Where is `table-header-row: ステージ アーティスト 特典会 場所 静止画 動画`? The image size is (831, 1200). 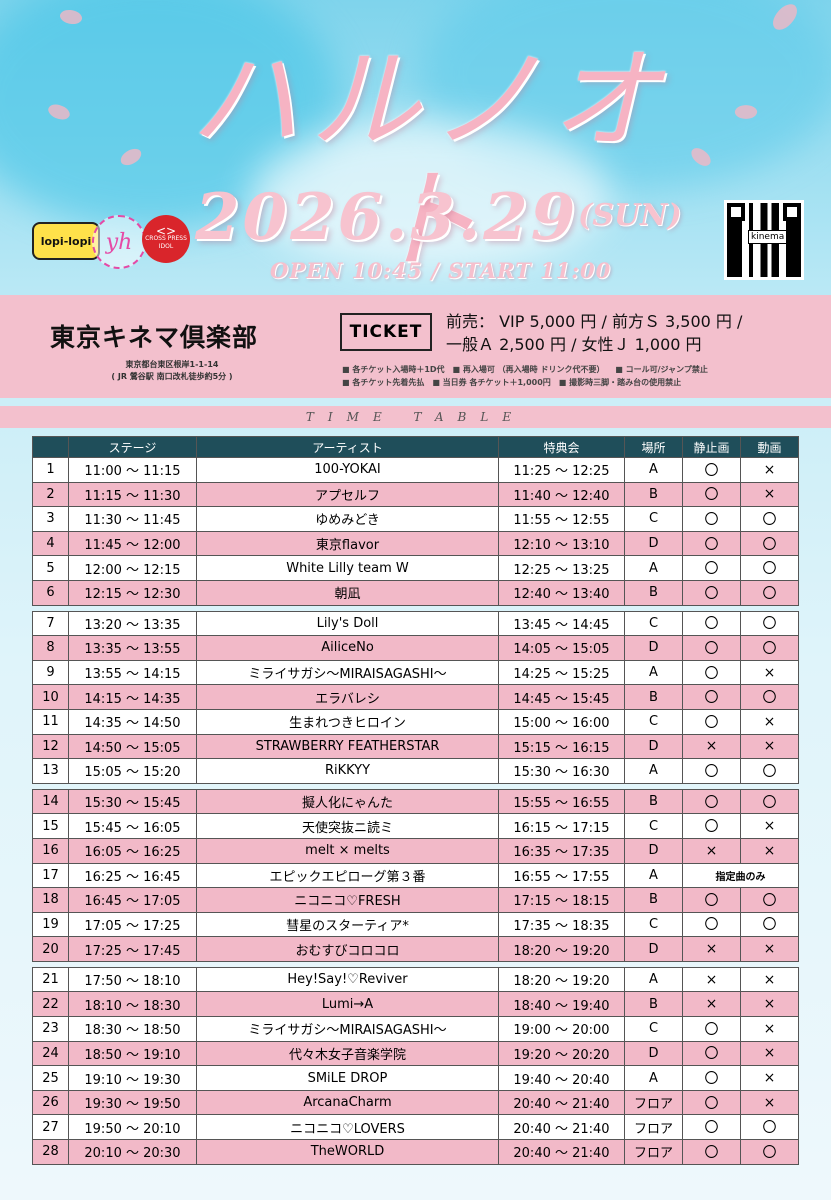
table-header-row: ステージ アーティスト 特典会 場所 静止画 動画 is located at coordinates (415, 447).